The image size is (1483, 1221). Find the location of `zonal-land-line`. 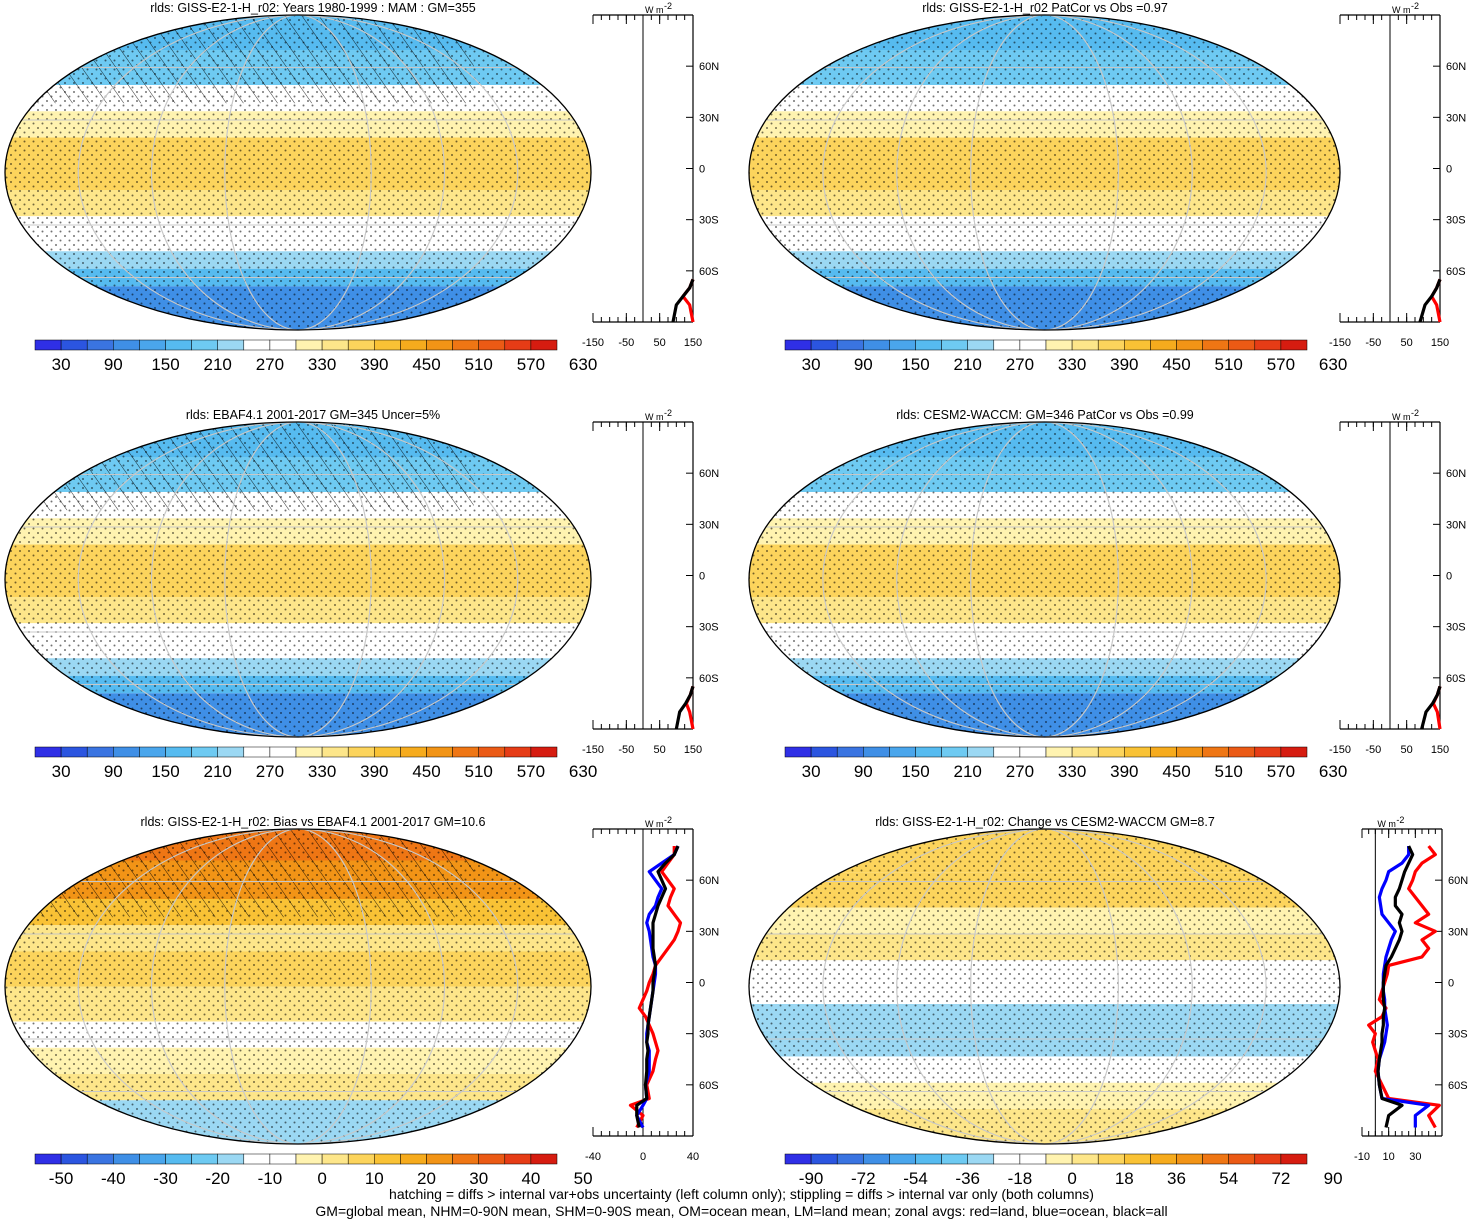

zonal-land-line is located at coordinates (655, 987).